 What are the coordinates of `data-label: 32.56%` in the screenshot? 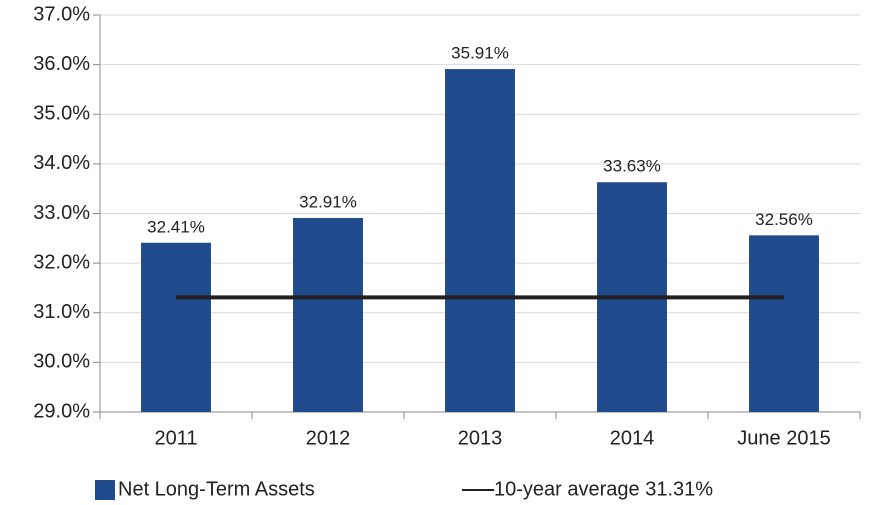 It's located at (784, 219).